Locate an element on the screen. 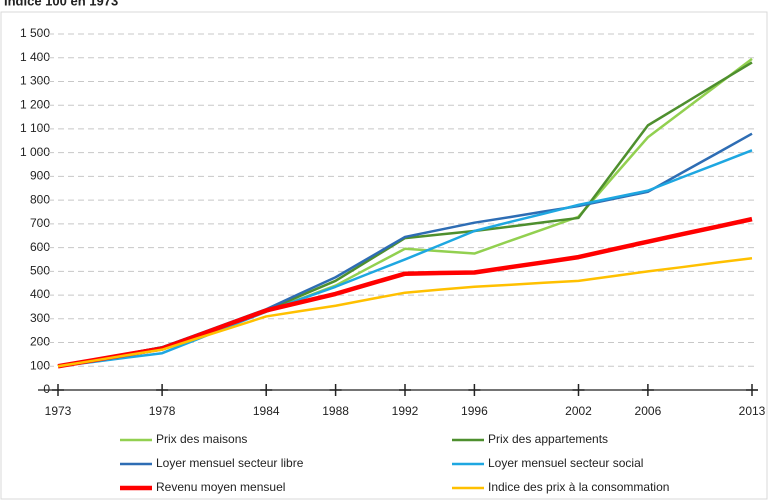 This screenshot has height=500, width=768. x-tick-label: 2002 is located at coordinates (578, 411).